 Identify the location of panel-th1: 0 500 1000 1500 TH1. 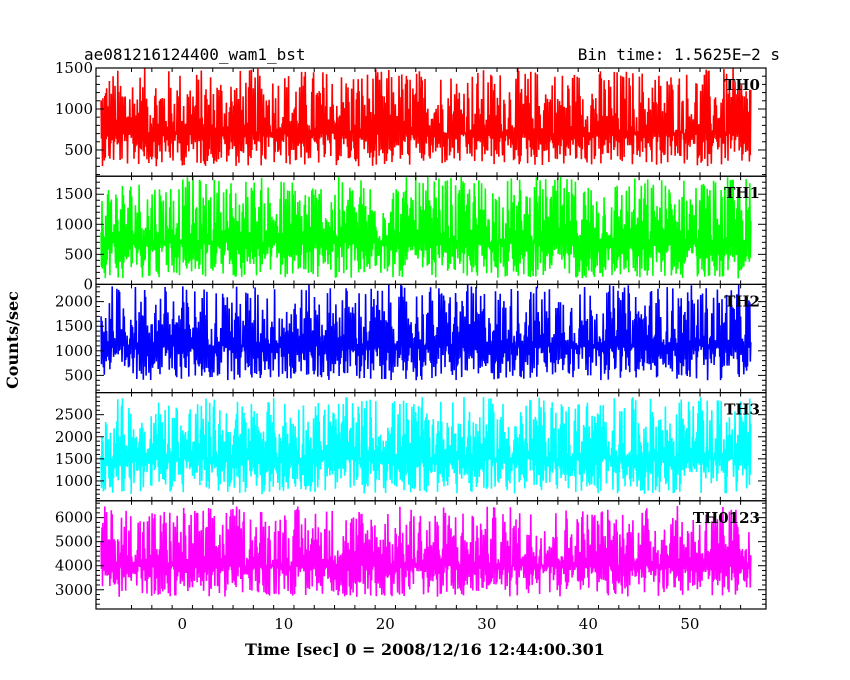
(411, 234).